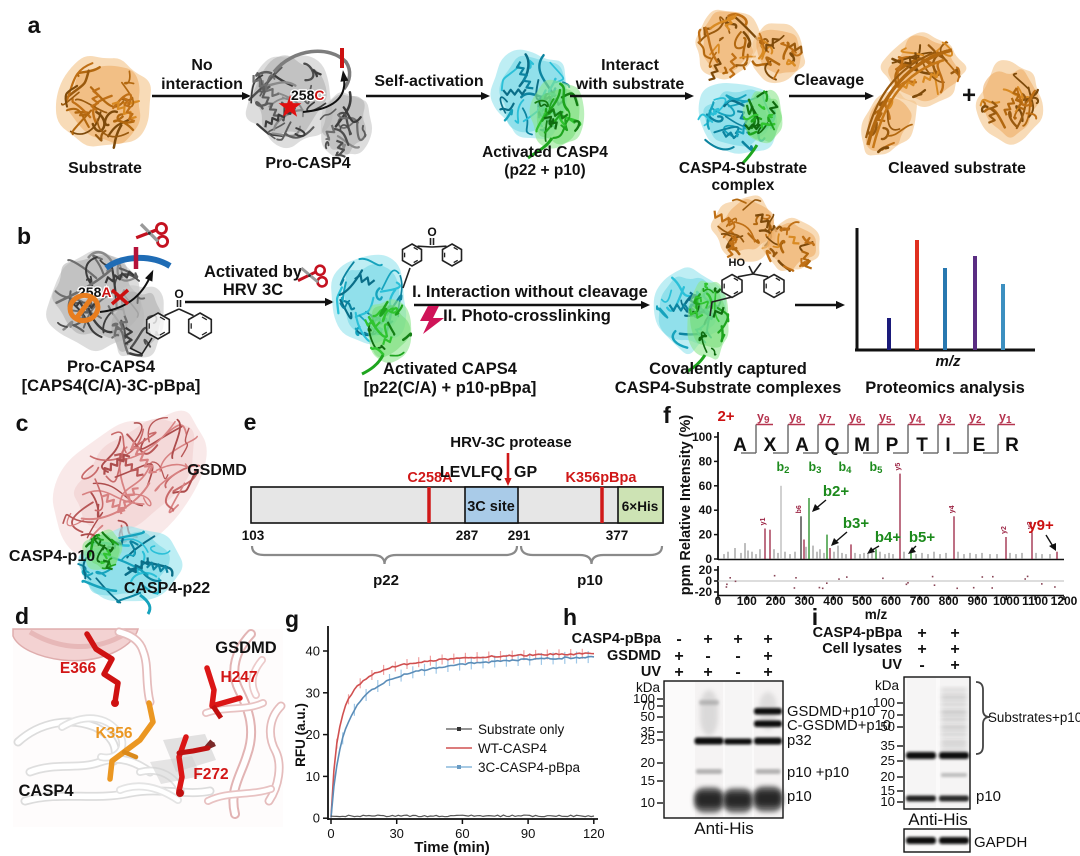  Describe the element at coordinates (431, 232) in the screenshot. I see `svg-text: O` at that location.